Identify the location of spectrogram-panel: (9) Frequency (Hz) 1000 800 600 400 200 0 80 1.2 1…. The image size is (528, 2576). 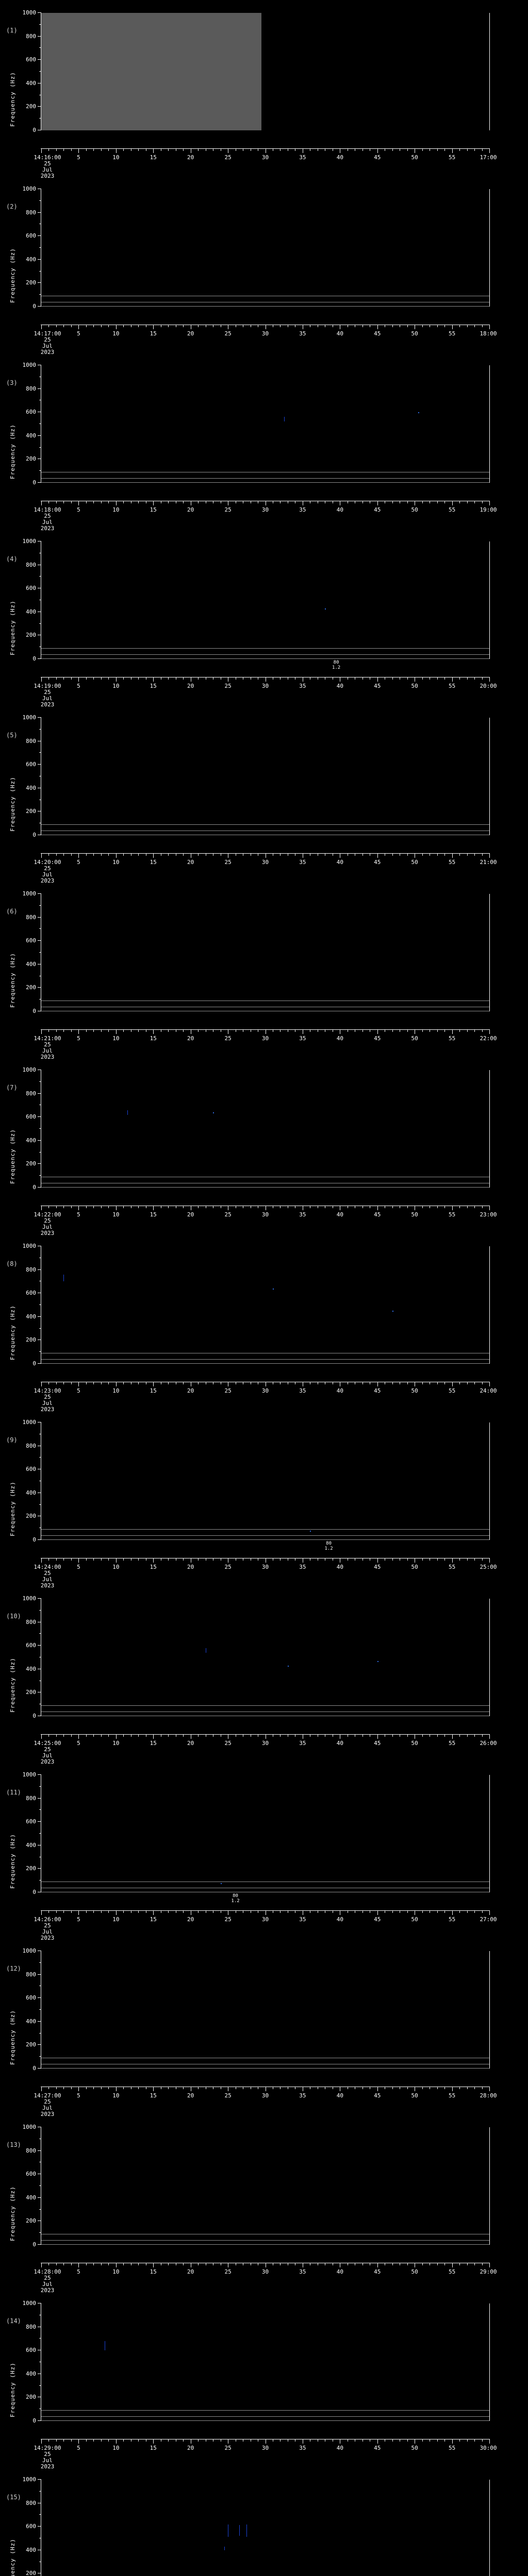
(264, 1484).